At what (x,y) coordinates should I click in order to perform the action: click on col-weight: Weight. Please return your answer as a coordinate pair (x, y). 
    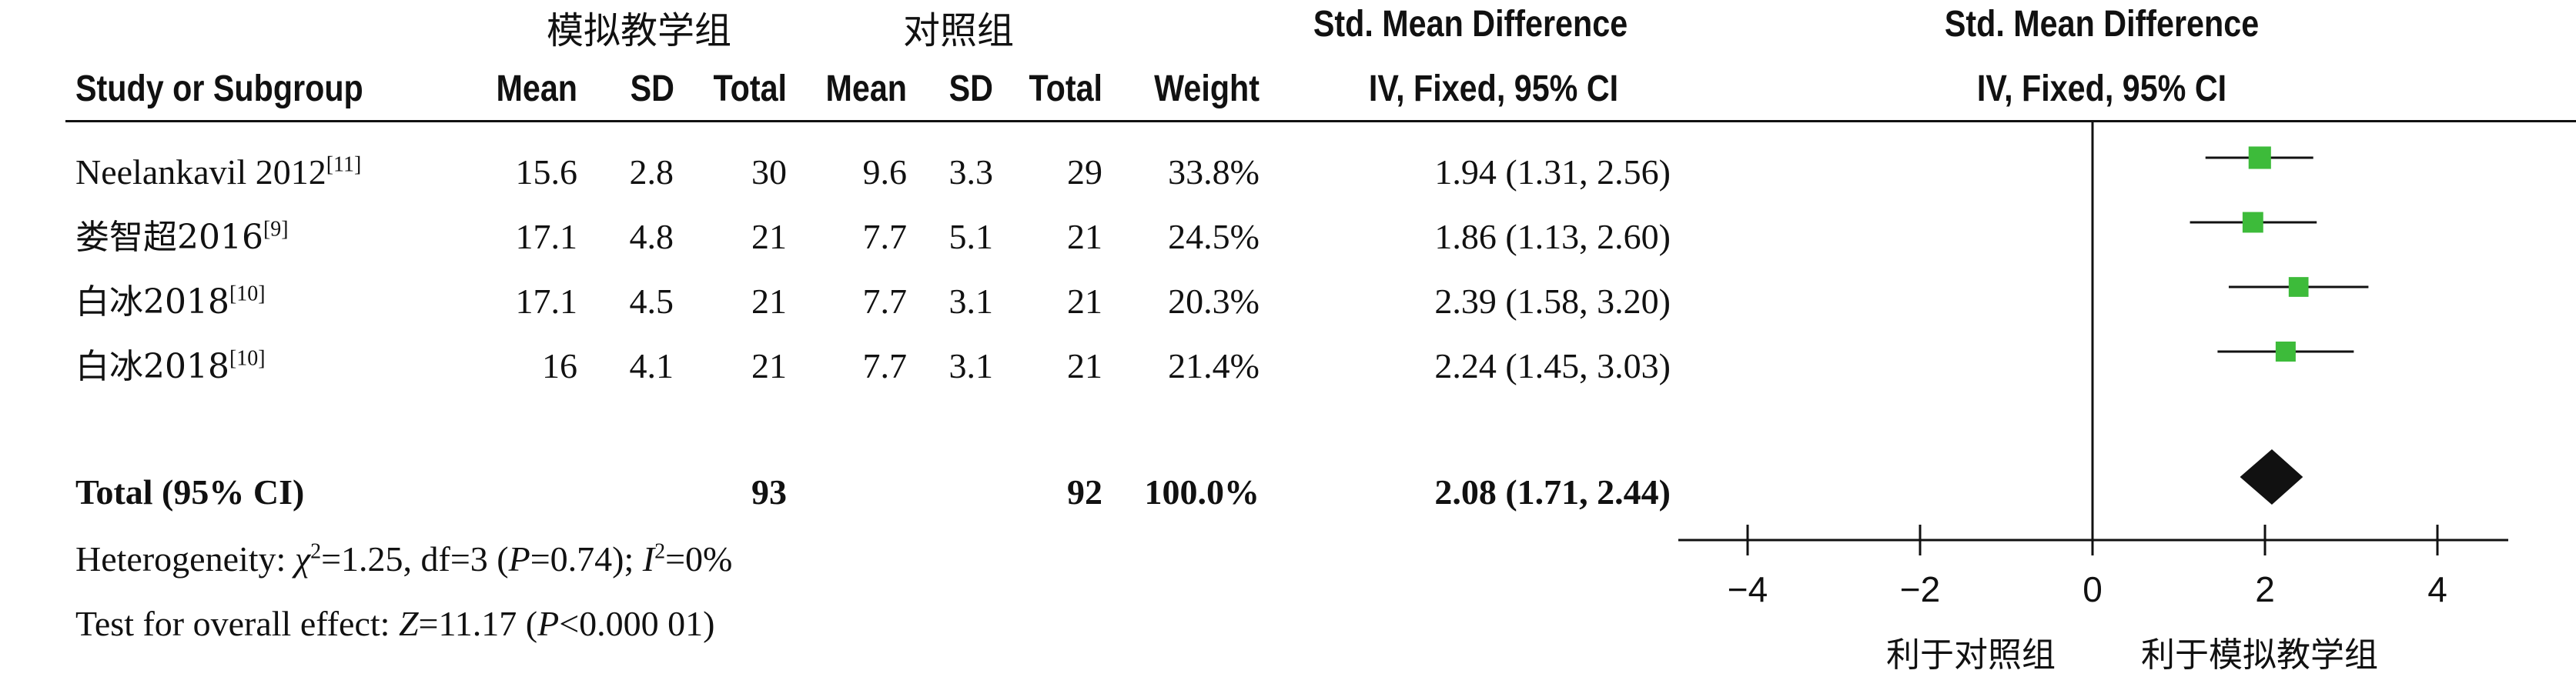
    Looking at the image, I should click on (1207, 89).